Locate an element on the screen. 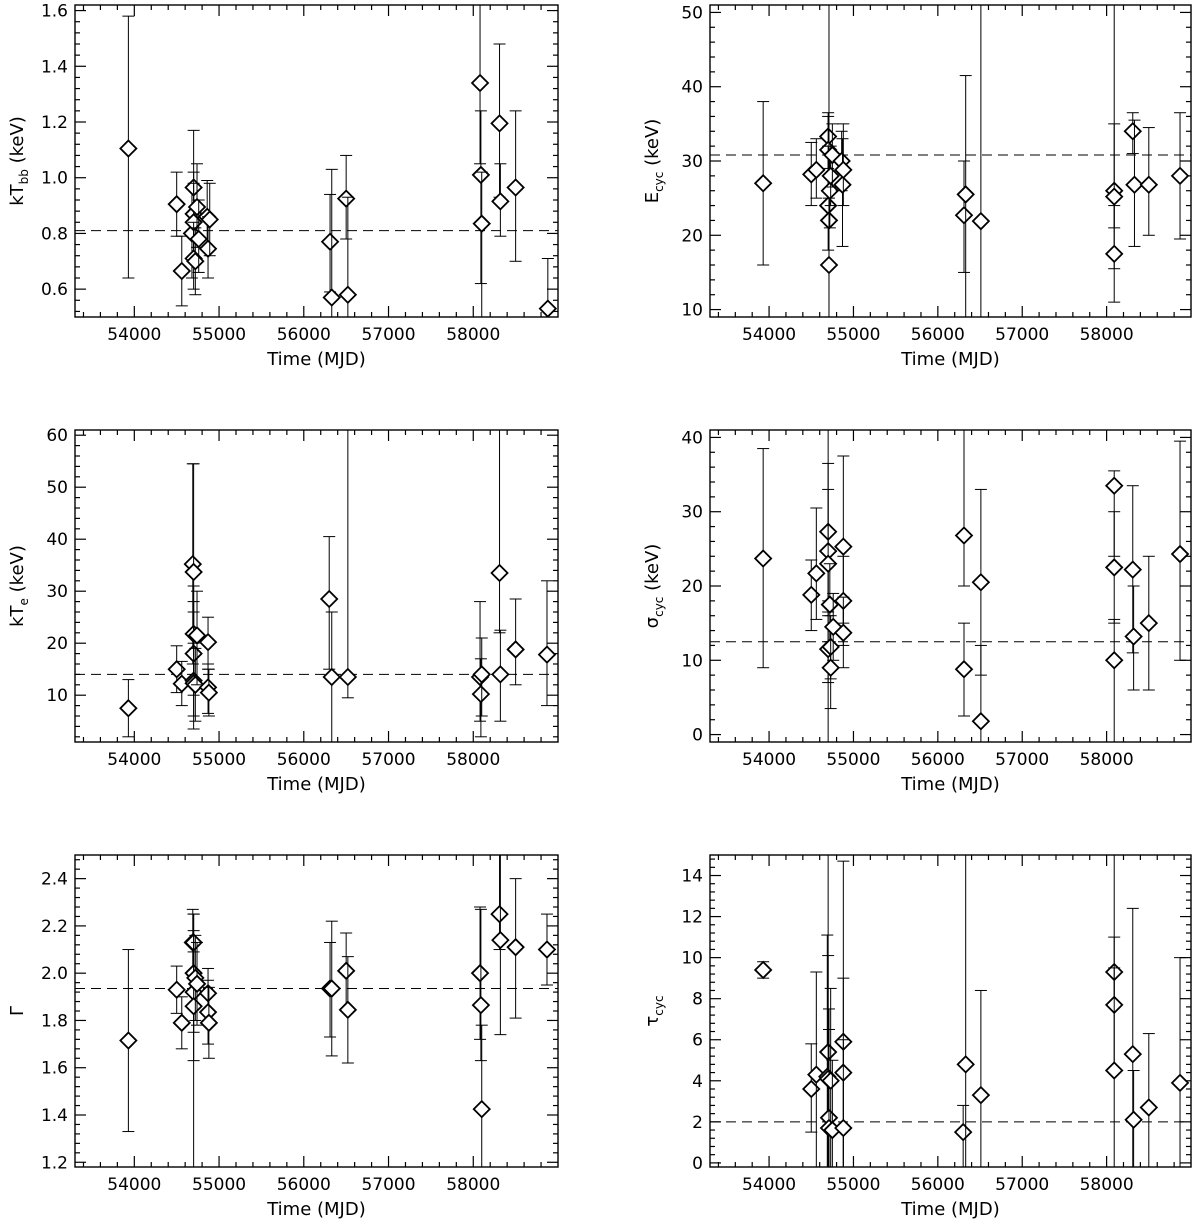  y-axis-label-main: τ is located at coordinates (652, 1021).